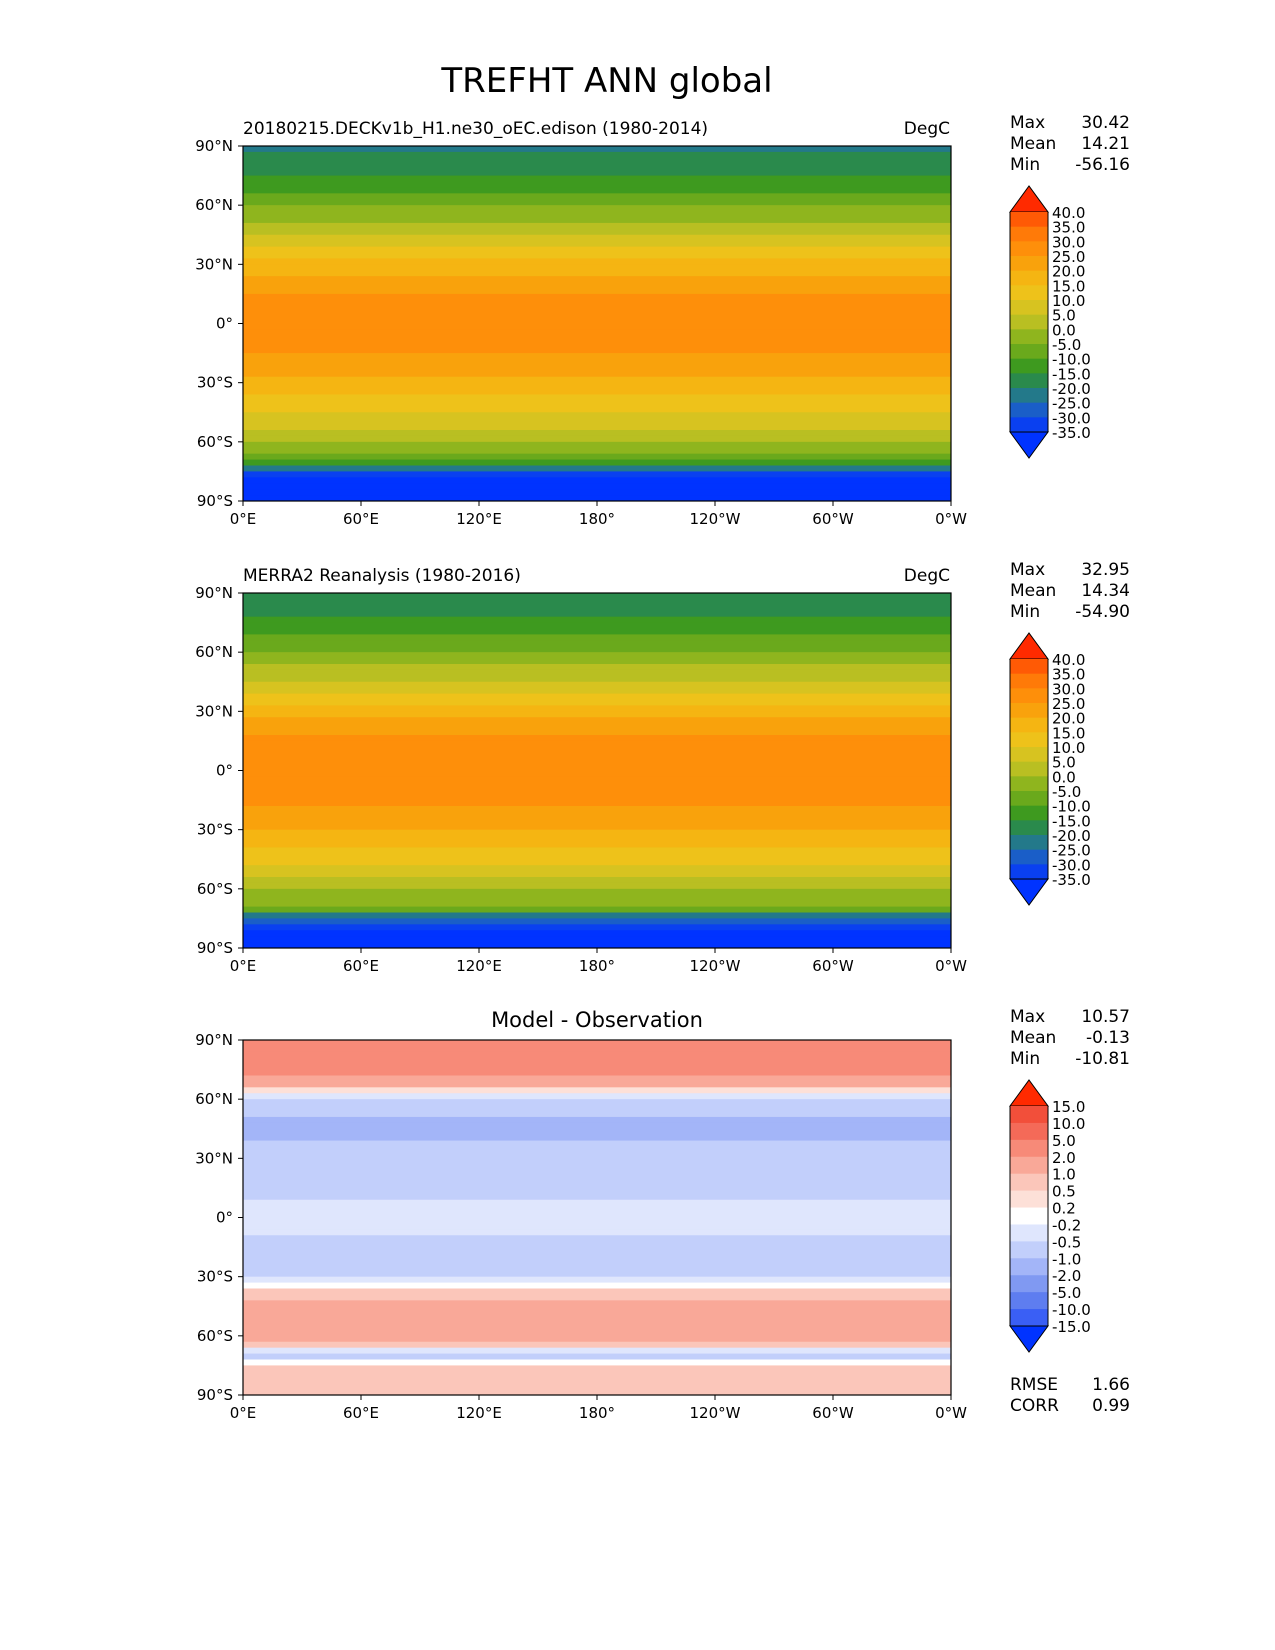 The width and height of the screenshot is (1275, 1650). What do you see at coordinates (1105, 144) in the screenshot?
I see `stat-value-mean: 14.21` at bounding box center [1105, 144].